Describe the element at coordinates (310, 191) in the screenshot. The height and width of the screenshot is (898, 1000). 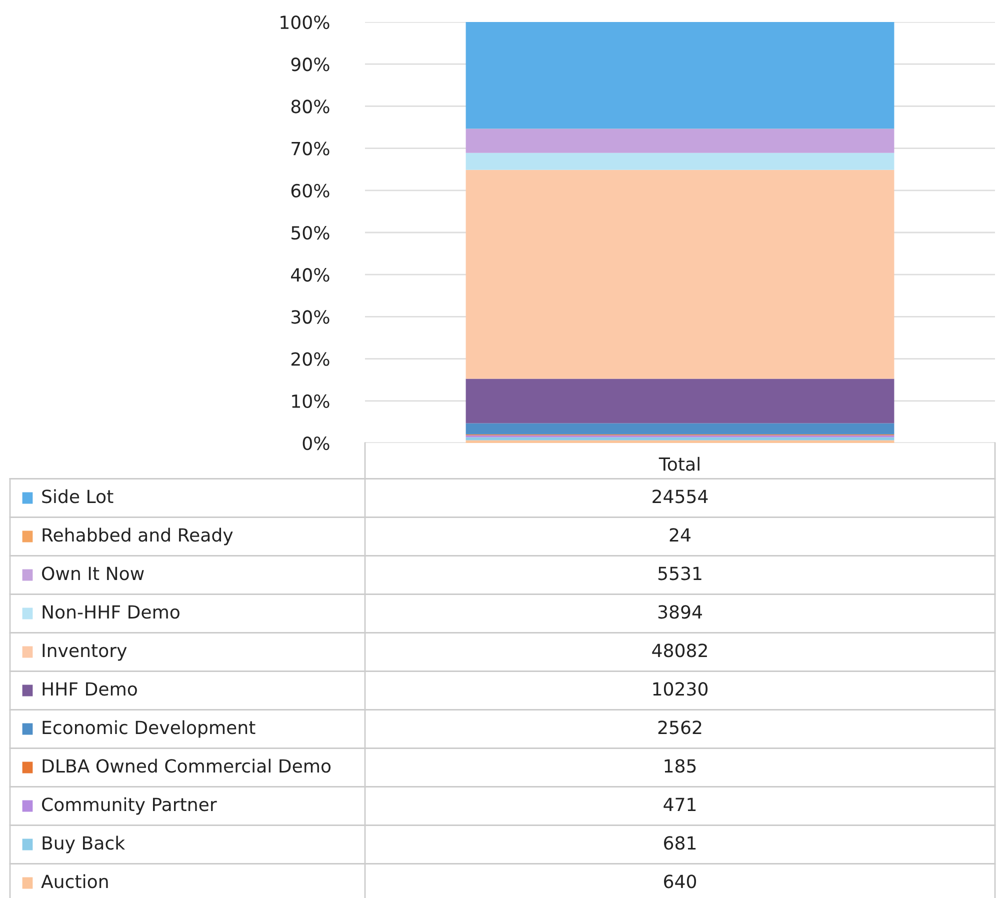
I see `y-tick-label: 60%` at that location.